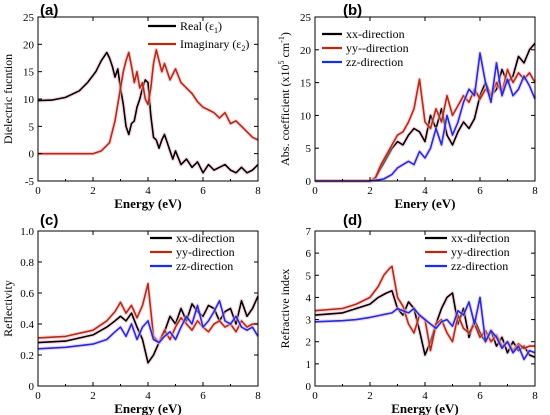 Image resolution: width=550 pixels, height=415 pixels. Describe the element at coordinates (309, 365) in the screenshot. I see `panel-d-ytick-label: 1` at that location.